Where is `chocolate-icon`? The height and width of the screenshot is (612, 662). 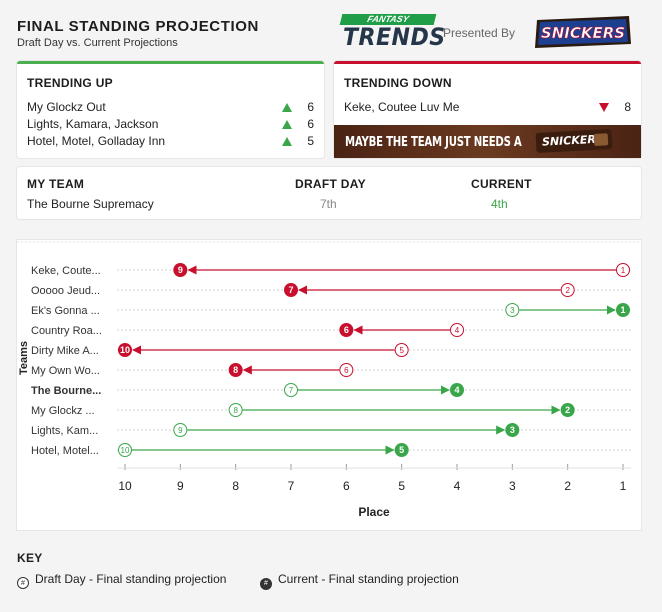
chocolate-icon is located at coordinates (601, 139).